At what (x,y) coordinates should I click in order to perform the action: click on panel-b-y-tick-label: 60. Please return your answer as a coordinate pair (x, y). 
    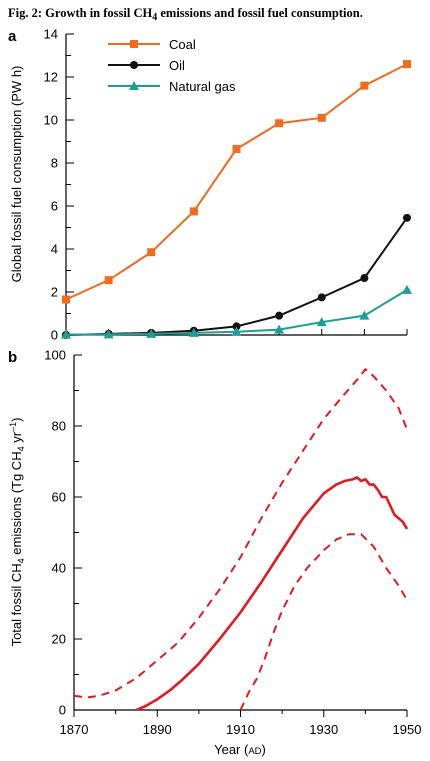
    Looking at the image, I should click on (59, 497).